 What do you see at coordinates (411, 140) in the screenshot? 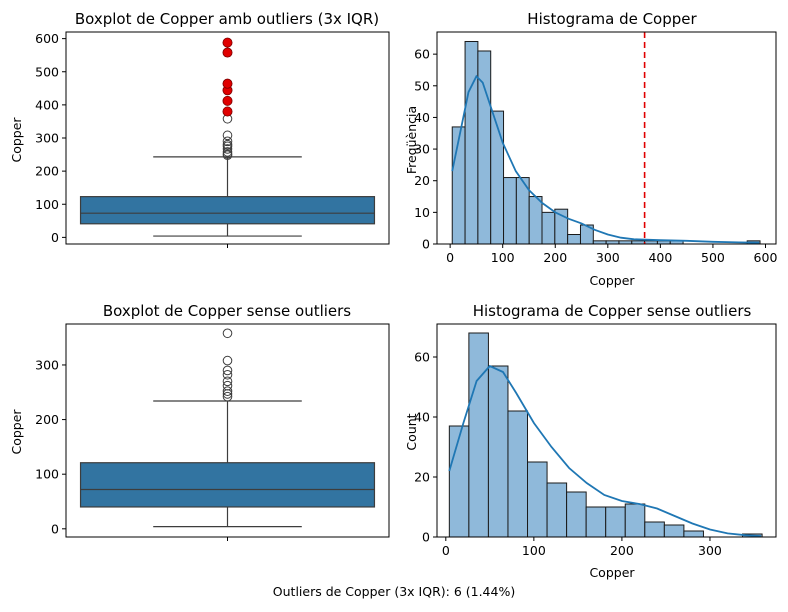
I see `panel2-ylabel: Freqüència` at bounding box center [411, 140].